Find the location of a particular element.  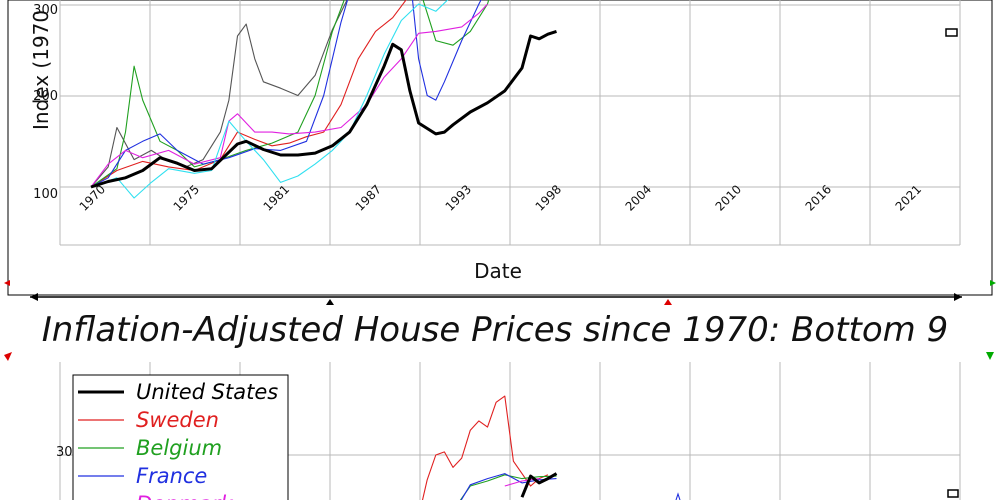

top-x-axis-title: Date is located at coordinates (498, 271).